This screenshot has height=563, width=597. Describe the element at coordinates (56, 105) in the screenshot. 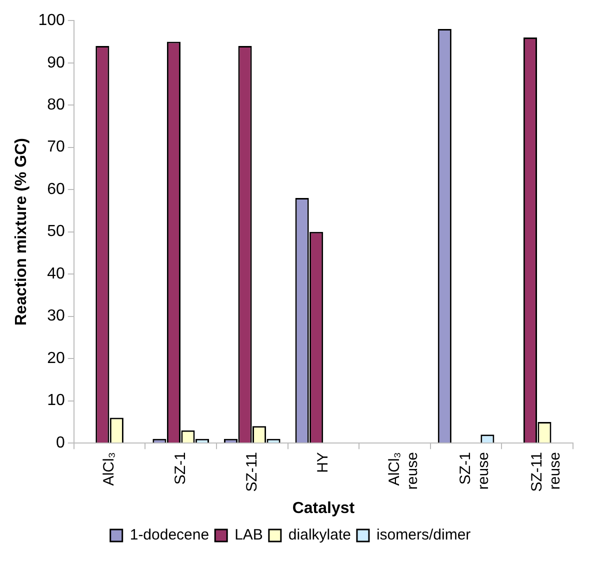

I see `y-tick-label: 80` at that location.